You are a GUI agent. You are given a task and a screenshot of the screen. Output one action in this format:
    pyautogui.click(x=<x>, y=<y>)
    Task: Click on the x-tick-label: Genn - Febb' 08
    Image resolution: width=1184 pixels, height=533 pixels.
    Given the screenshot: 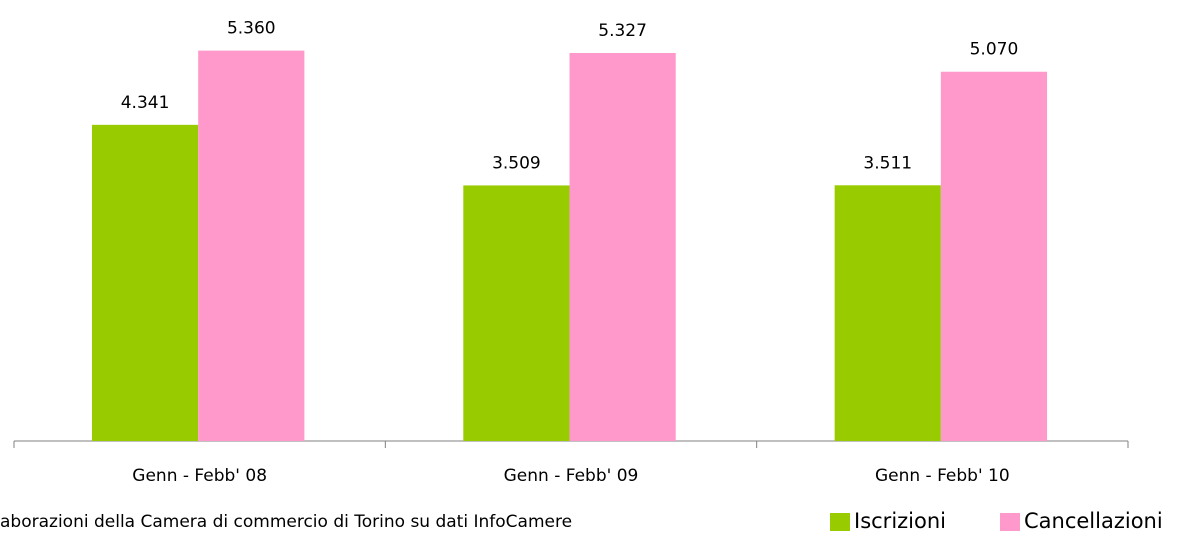 What is the action you would take?
    pyautogui.click(x=199, y=476)
    